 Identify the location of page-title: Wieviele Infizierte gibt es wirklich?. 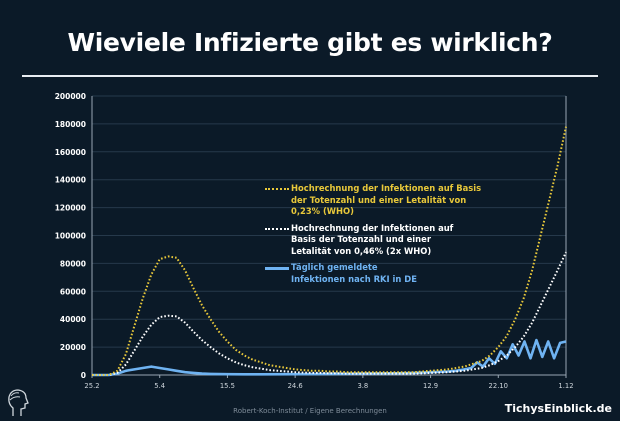
(310, 42).